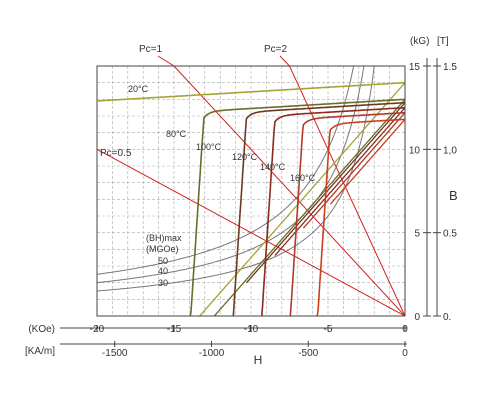 This screenshot has width=501, height=402. Describe the element at coordinates (174, 329) in the screenshot. I see `x-tick-label-koe: -15` at that location.